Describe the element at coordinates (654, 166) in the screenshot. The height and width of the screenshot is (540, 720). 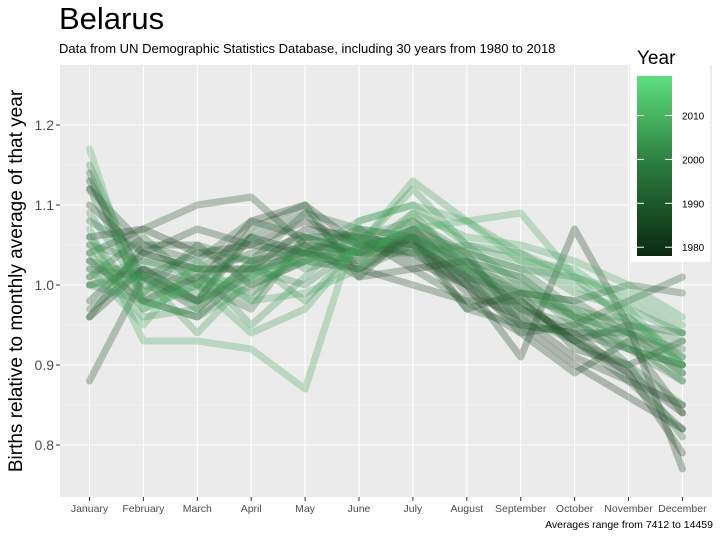
I see `legend-colorbar` at that location.